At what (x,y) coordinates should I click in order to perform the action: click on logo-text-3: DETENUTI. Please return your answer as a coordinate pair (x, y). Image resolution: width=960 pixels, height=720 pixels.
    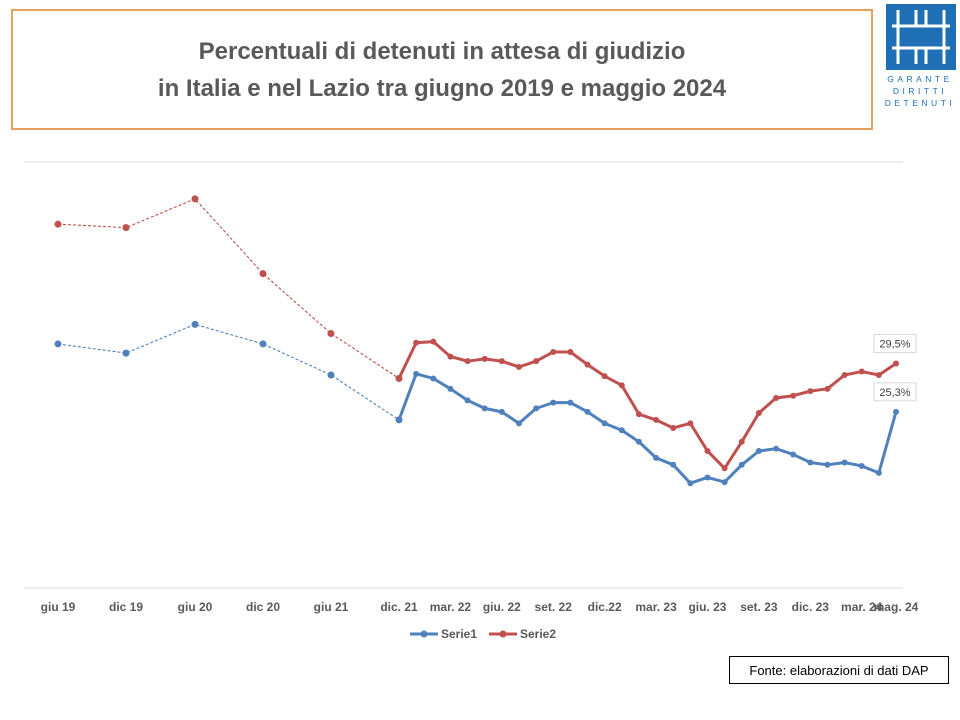
    Looking at the image, I should click on (920, 103).